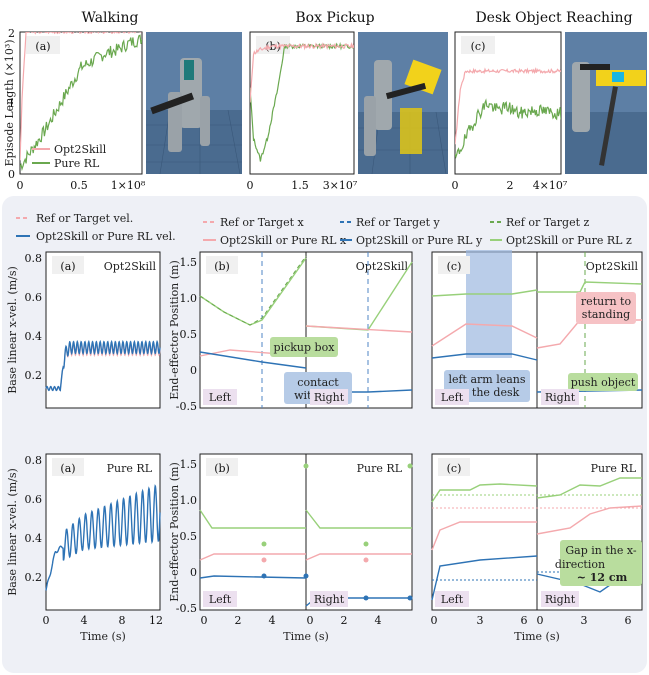 Image resolution: width=649 pixels, height=675 pixels. What do you see at coordinates (553, 18) in the screenshot?
I see `title-desk-reaching: Desk Object Reaching` at bounding box center [553, 18].